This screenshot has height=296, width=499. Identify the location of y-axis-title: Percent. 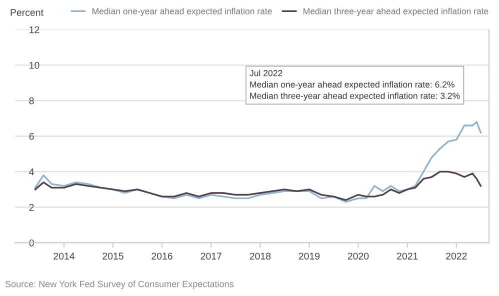
(27, 12).